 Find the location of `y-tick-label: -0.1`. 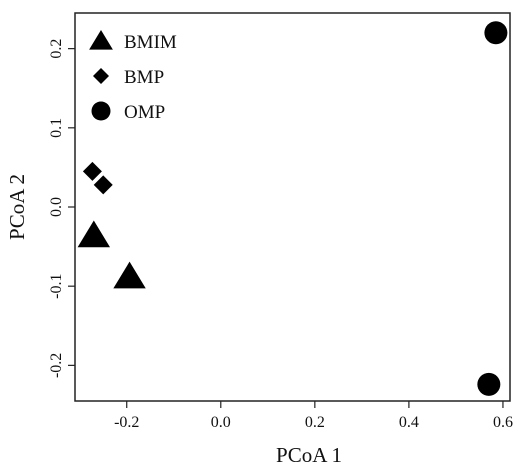

y-tick-label: -0.1 is located at coordinates (56, 286).